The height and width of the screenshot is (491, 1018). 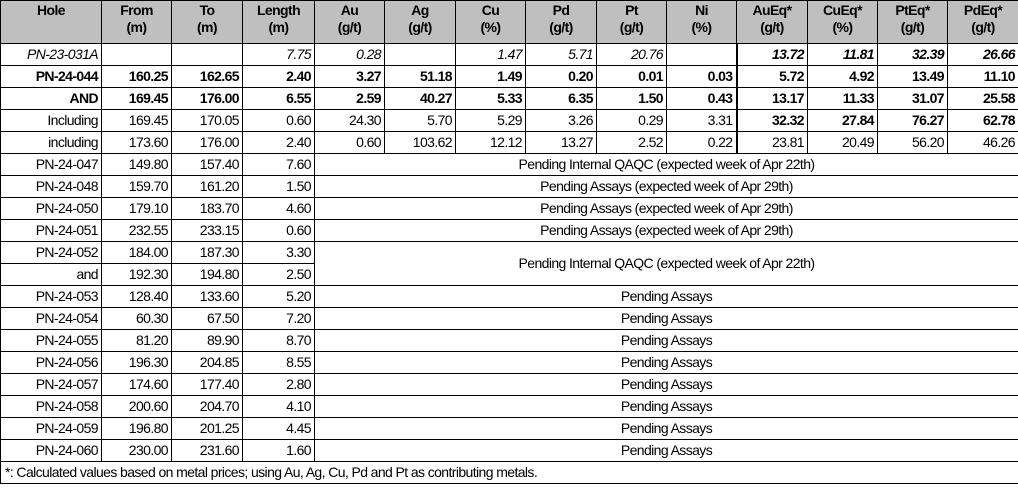 I want to click on cell-hole: PN-23-031A, so click(x=51, y=54).